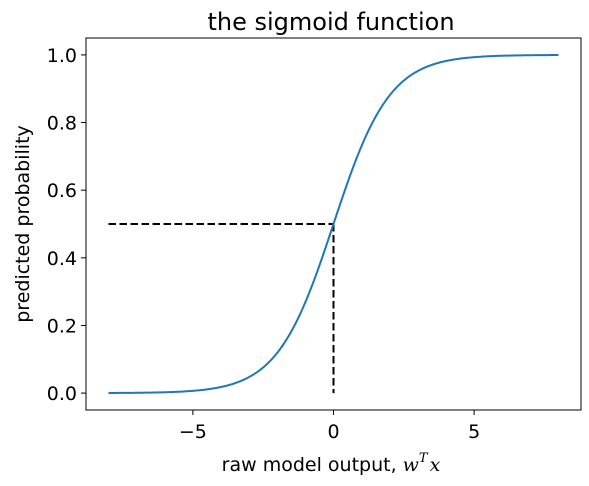  I want to click on y-tick-label: 0.0, so click(62, 394).